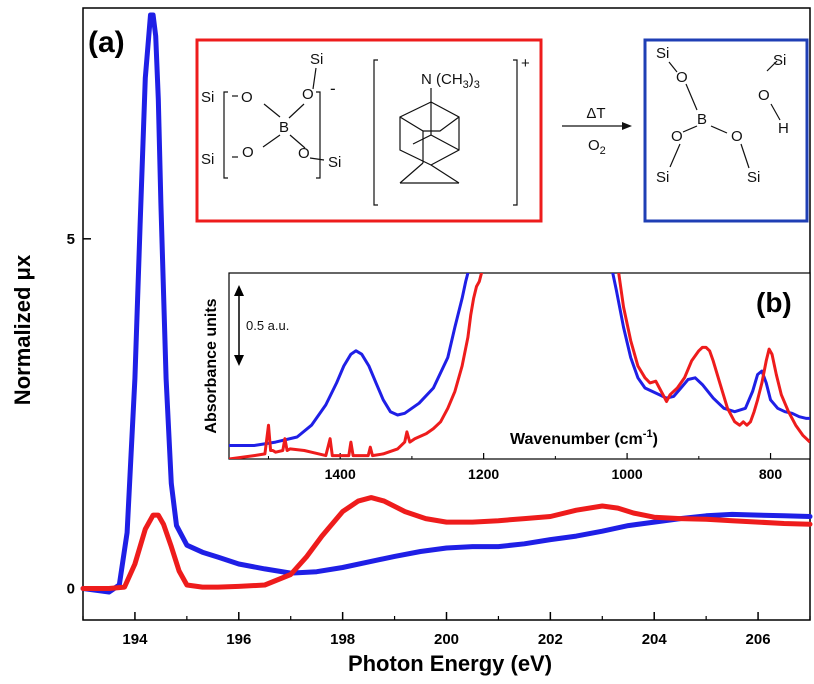  I want to click on inset-x-axis-title-sup: -1, so click(648, 434).